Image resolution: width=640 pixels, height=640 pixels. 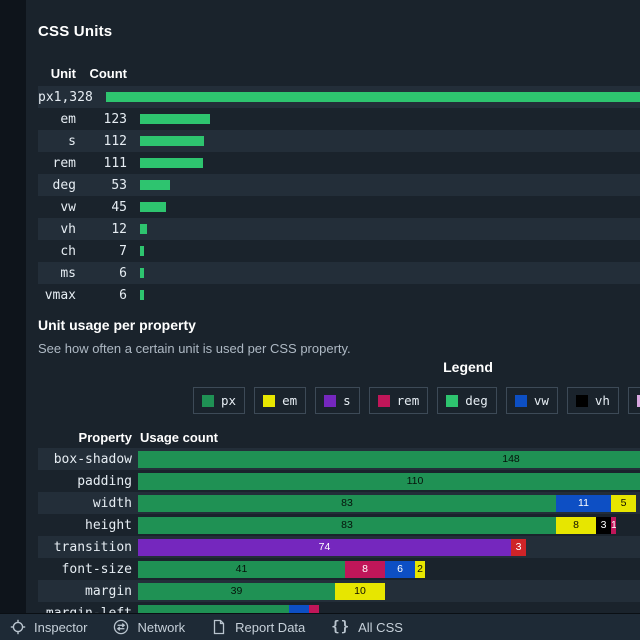 I want to click on count-cell: 45, so click(x=119, y=207).